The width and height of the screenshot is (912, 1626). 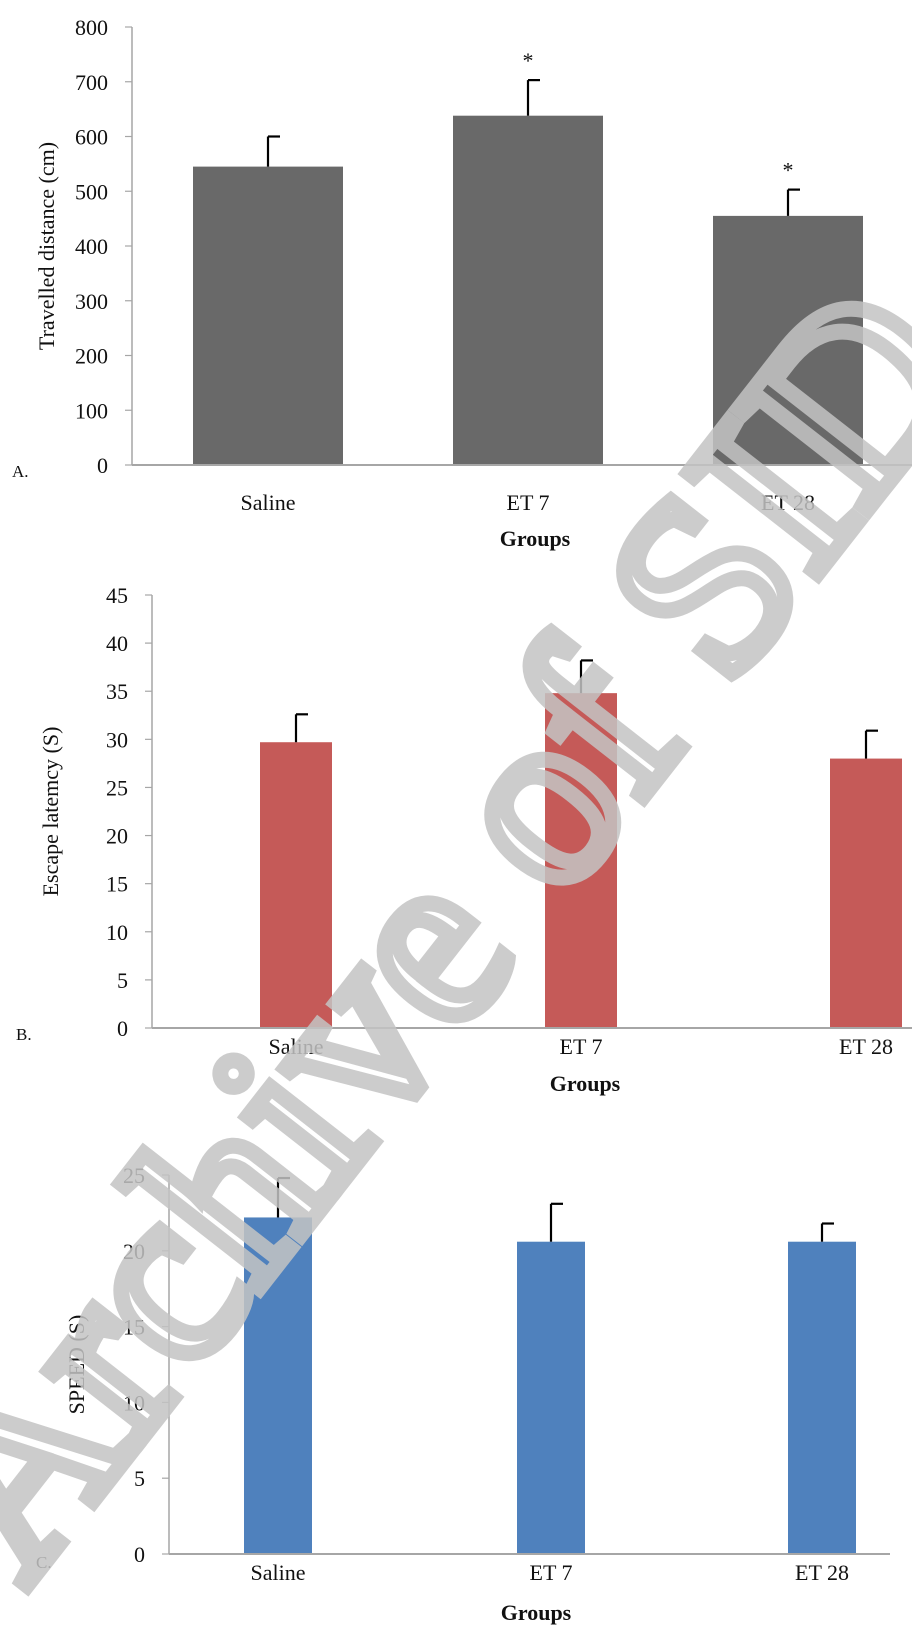 What do you see at coordinates (20, 471) in the screenshot?
I see `panel-label: A.` at bounding box center [20, 471].